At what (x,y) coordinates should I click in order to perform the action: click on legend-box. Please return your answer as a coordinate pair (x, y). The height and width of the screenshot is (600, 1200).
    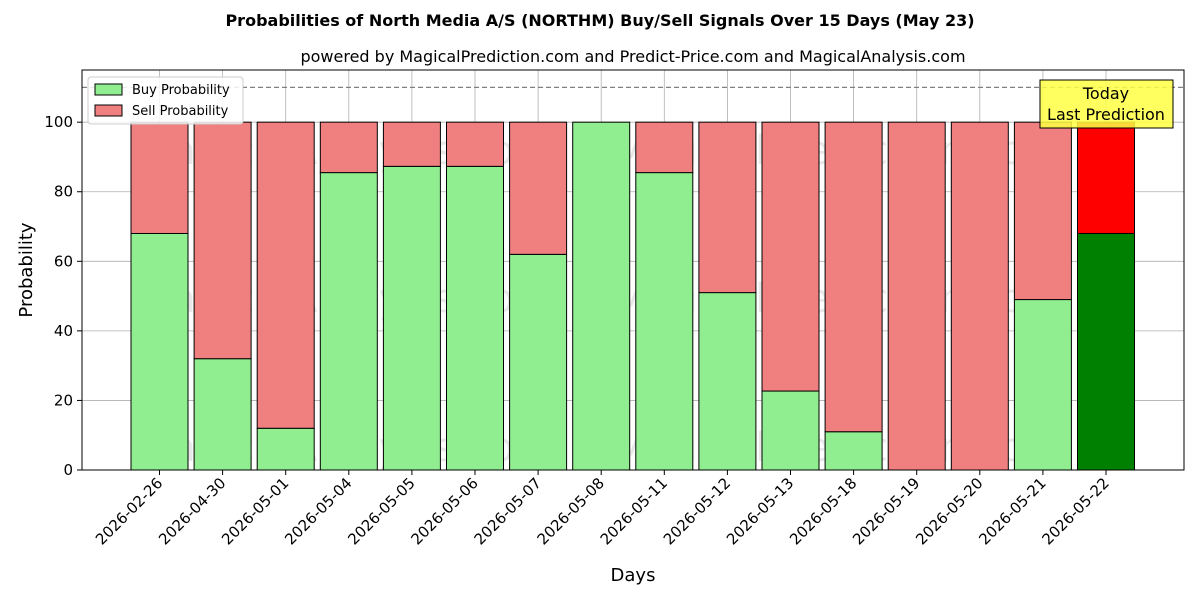
    Looking at the image, I should click on (165, 100).